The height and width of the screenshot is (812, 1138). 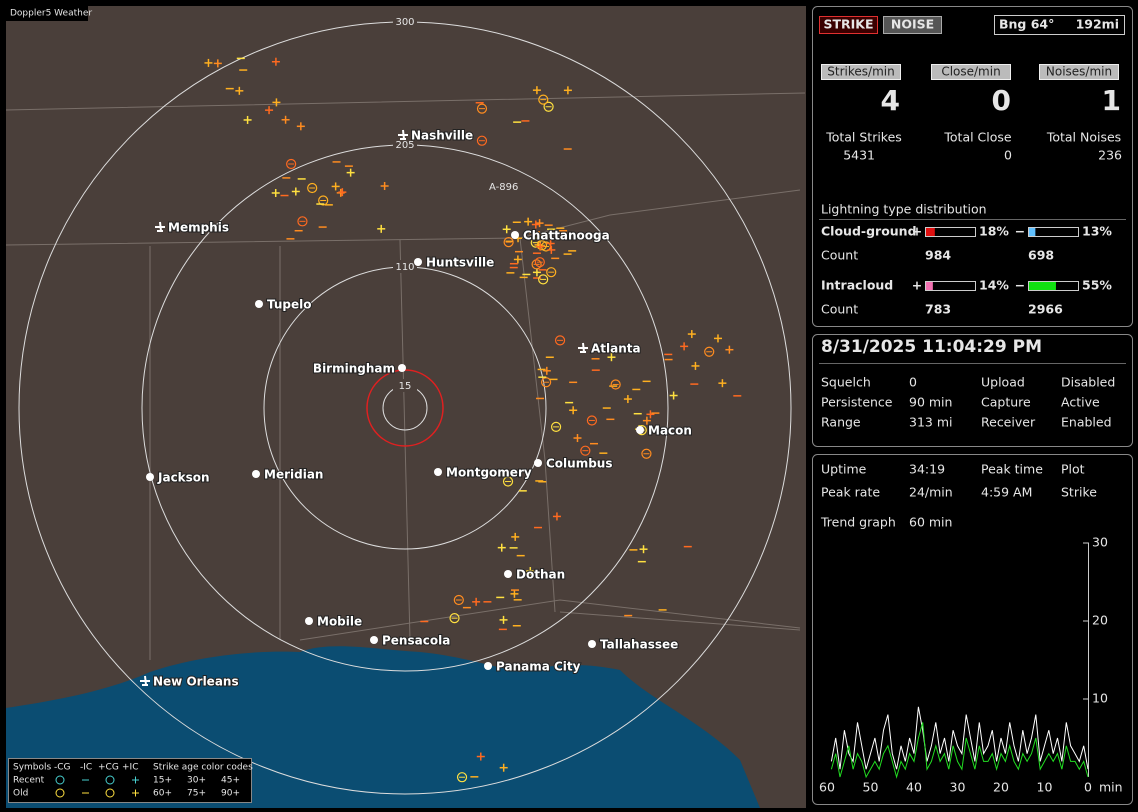 What do you see at coordinates (848, 25) in the screenshot?
I see `strike-button` at bounding box center [848, 25].